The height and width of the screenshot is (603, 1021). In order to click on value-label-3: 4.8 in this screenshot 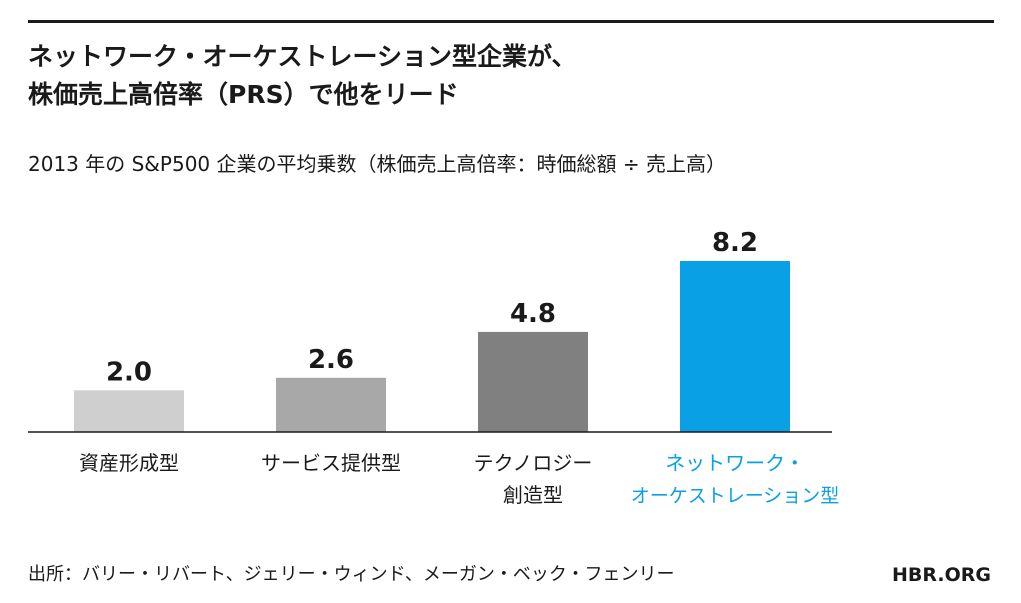, I will do `click(533, 314)`.